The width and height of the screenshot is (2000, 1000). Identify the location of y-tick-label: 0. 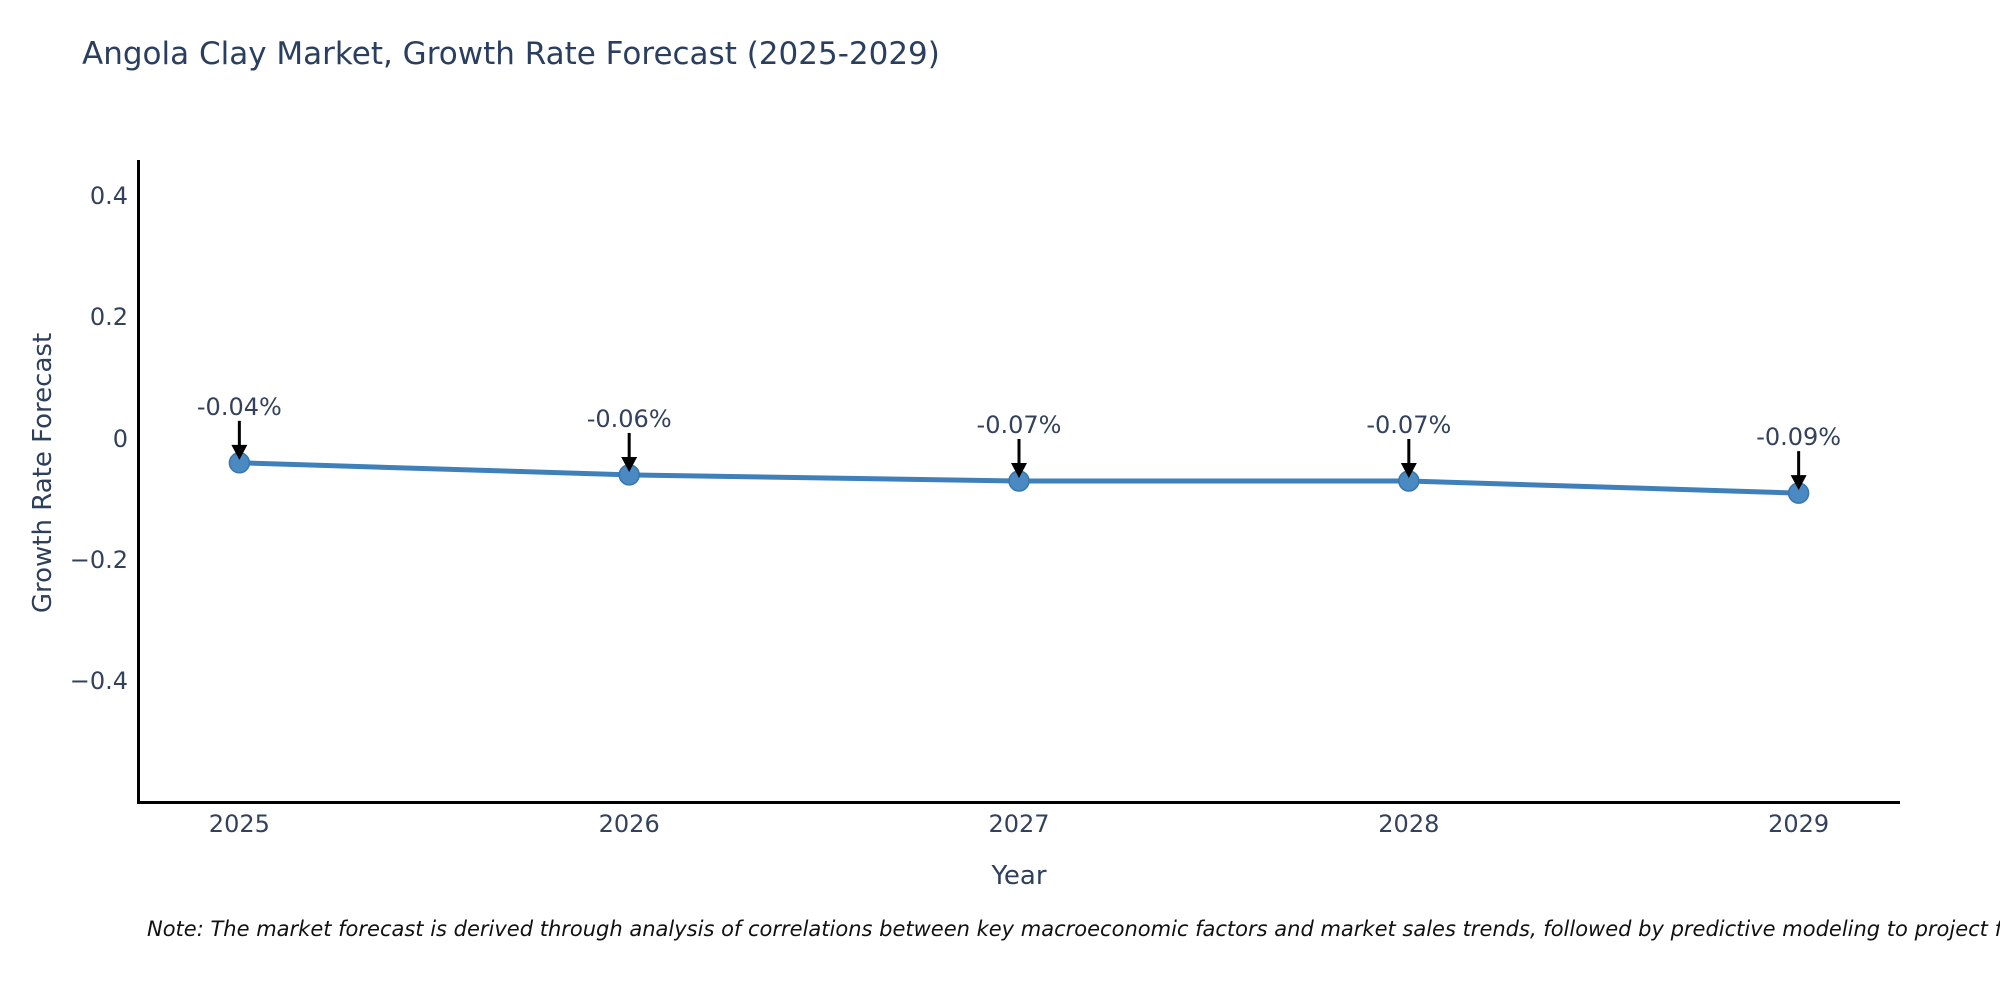
(120, 438).